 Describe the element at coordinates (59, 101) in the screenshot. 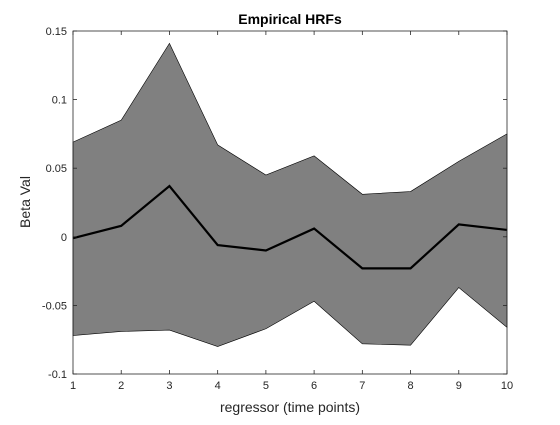

I see `y-tick-label: 0.1` at that location.